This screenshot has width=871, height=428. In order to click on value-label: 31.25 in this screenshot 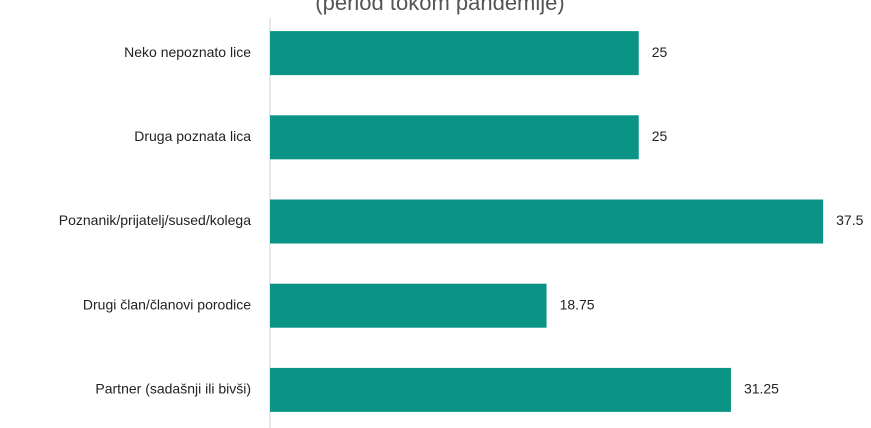, I will do `click(761, 389)`.